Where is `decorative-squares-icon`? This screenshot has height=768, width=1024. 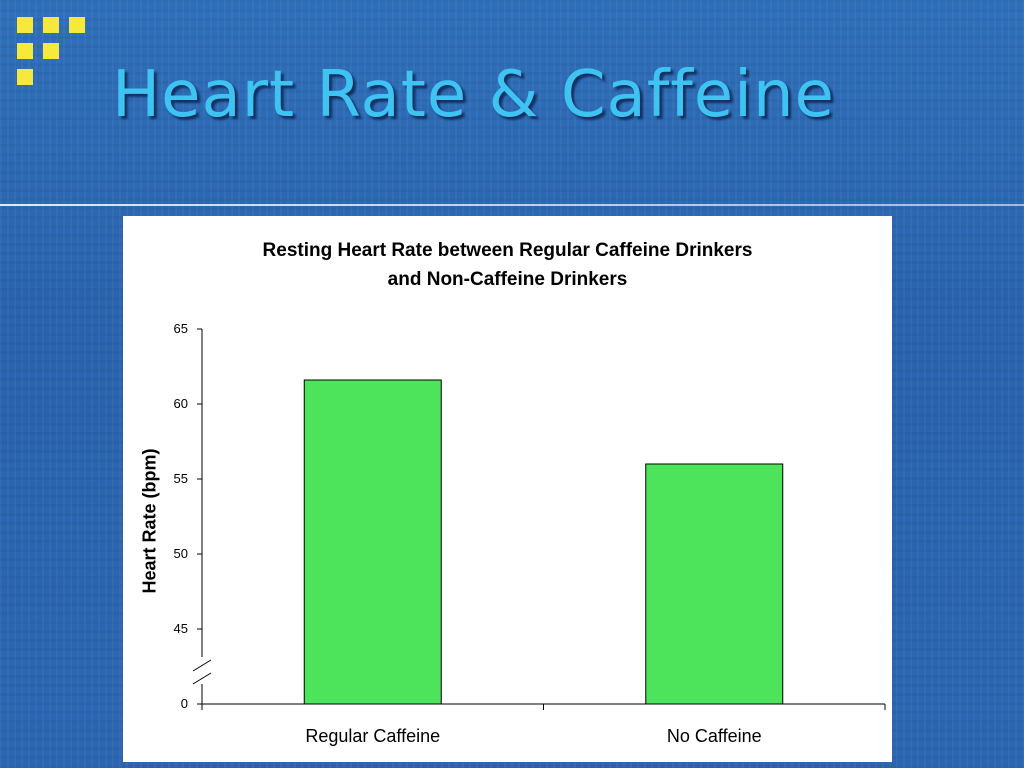 decorative-squares-icon is located at coordinates (52, 52).